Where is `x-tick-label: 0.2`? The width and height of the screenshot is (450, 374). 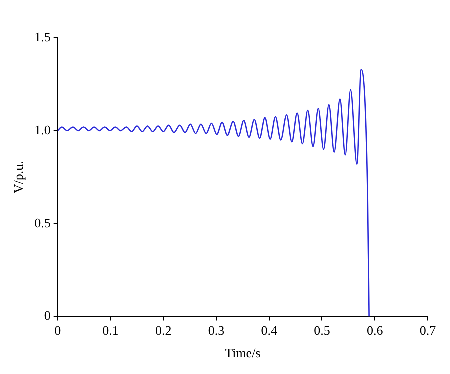 x-tick-label: 0.2 is located at coordinates (163, 330).